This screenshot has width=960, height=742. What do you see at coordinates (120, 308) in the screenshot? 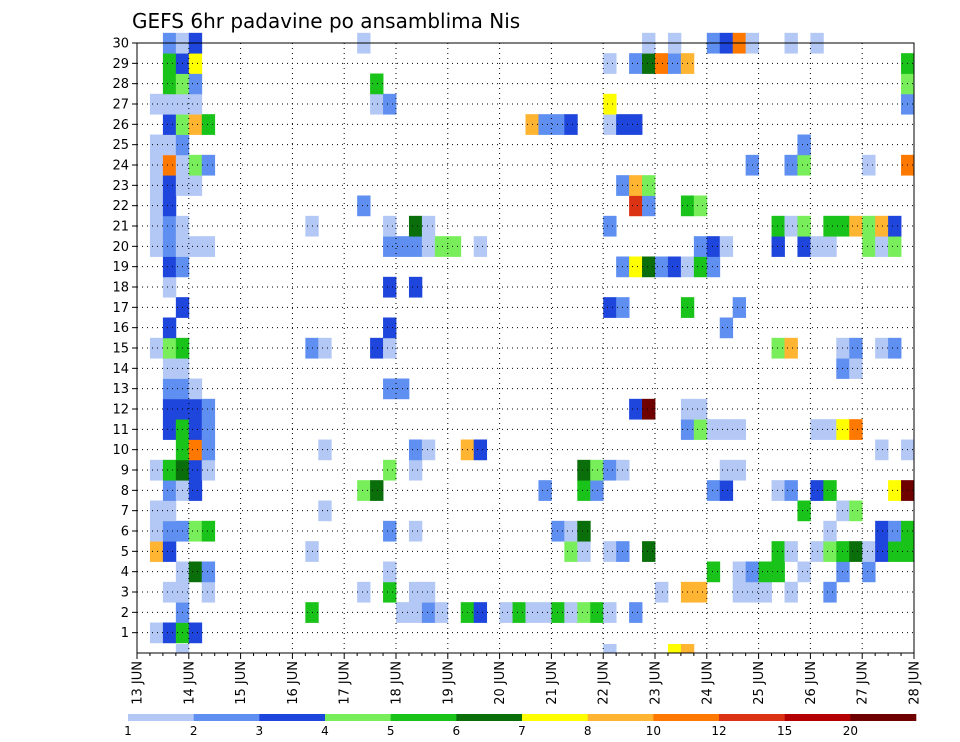
I see `y-tick-label: 17` at bounding box center [120, 308].